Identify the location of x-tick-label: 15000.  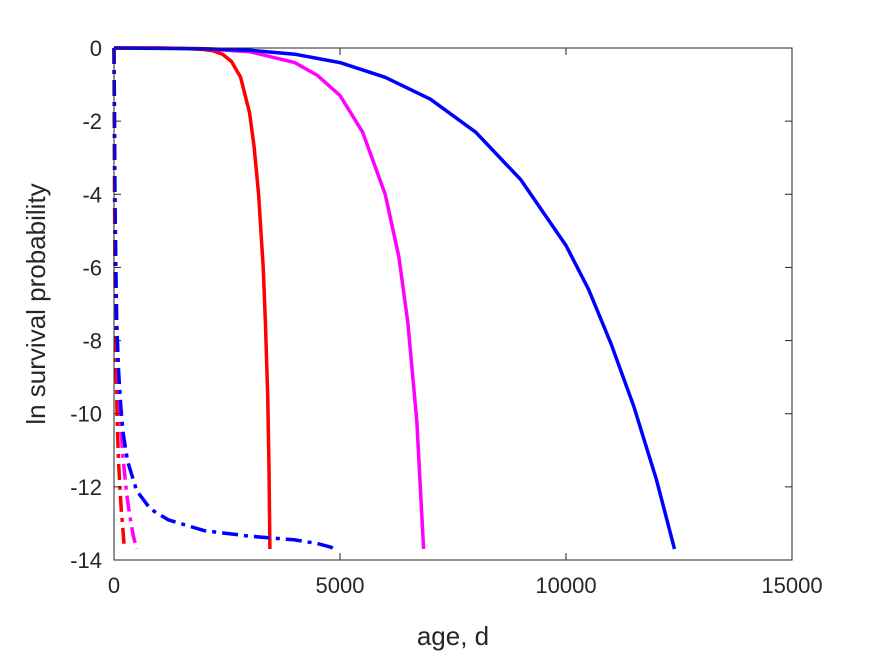
(791, 585).